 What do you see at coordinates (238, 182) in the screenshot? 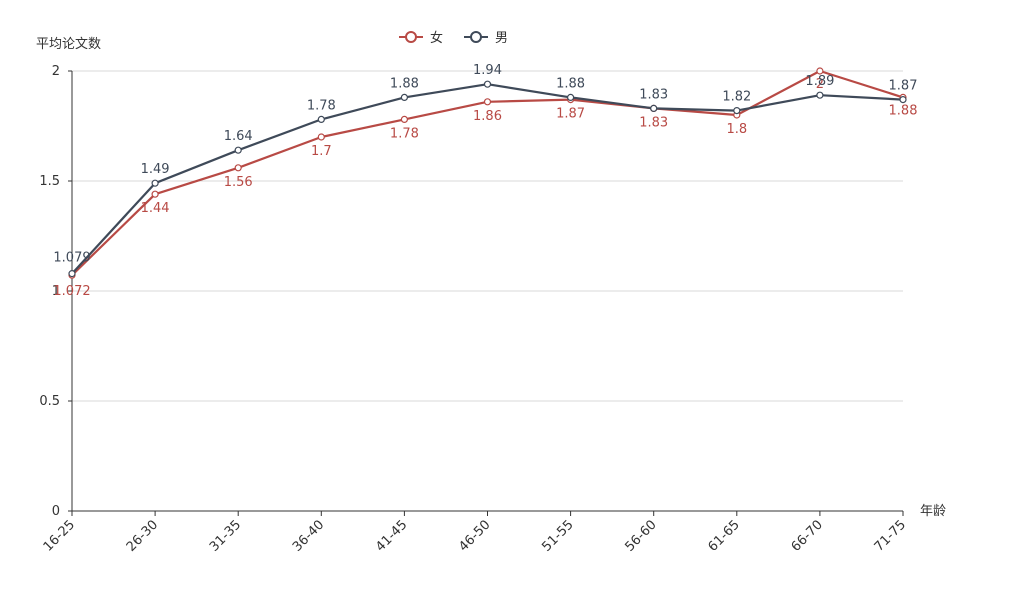
I see `data-label-female: 1.56` at bounding box center [238, 182].